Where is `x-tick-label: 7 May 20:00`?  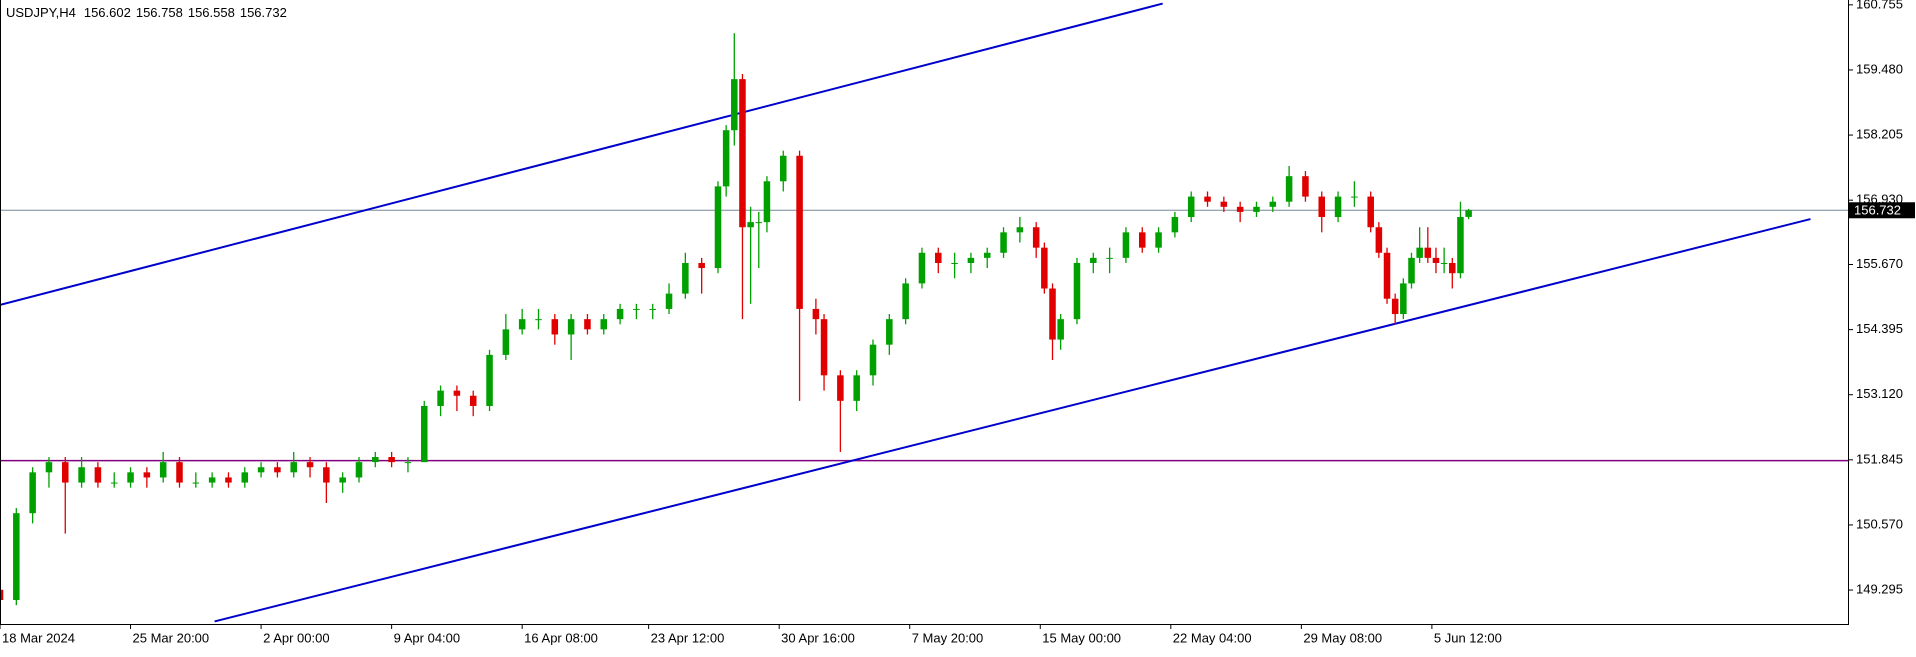
x-tick-label: 7 May 20:00 is located at coordinates (948, 637).